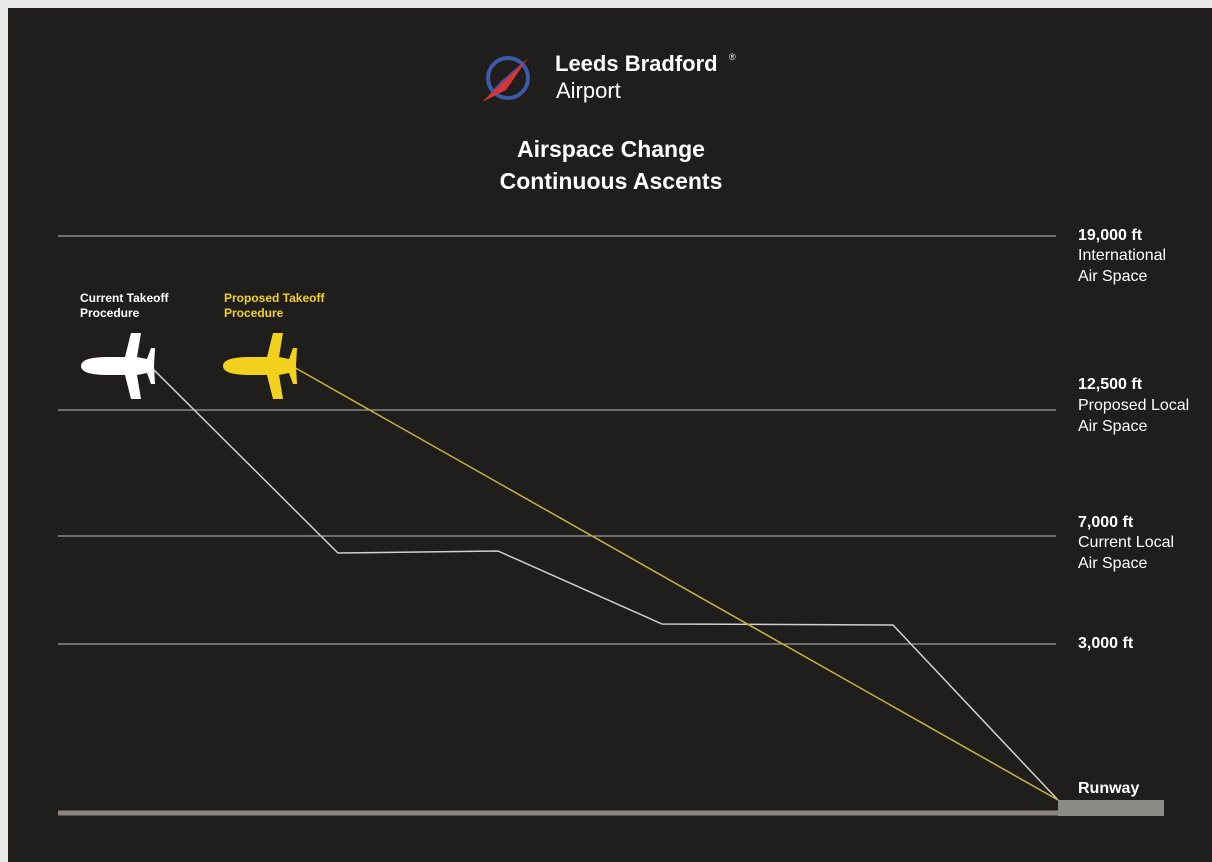 This screenshot has height=862, width=1212. What do you see at coordinates (1106, 643) in the screenshot?
I see `altitude: 3,000 ft` at bounding box center [1106, 643].